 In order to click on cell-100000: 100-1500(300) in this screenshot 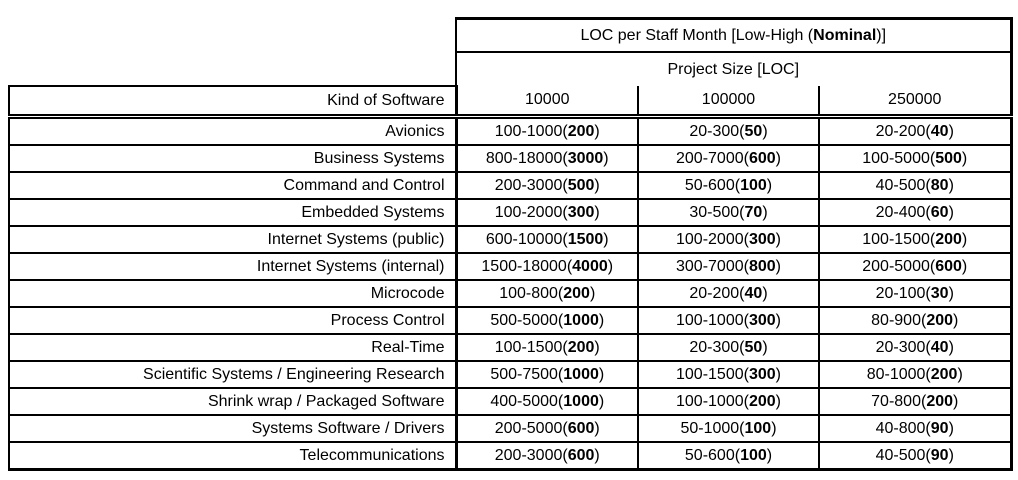, I will do `click(728, 374)`.